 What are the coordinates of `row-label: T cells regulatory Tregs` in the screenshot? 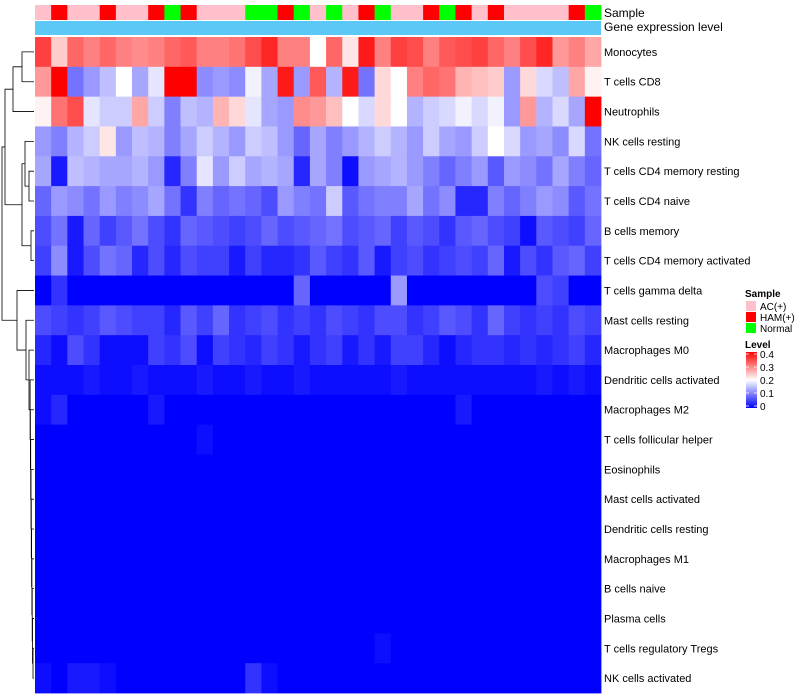 It's located at (661, 649).